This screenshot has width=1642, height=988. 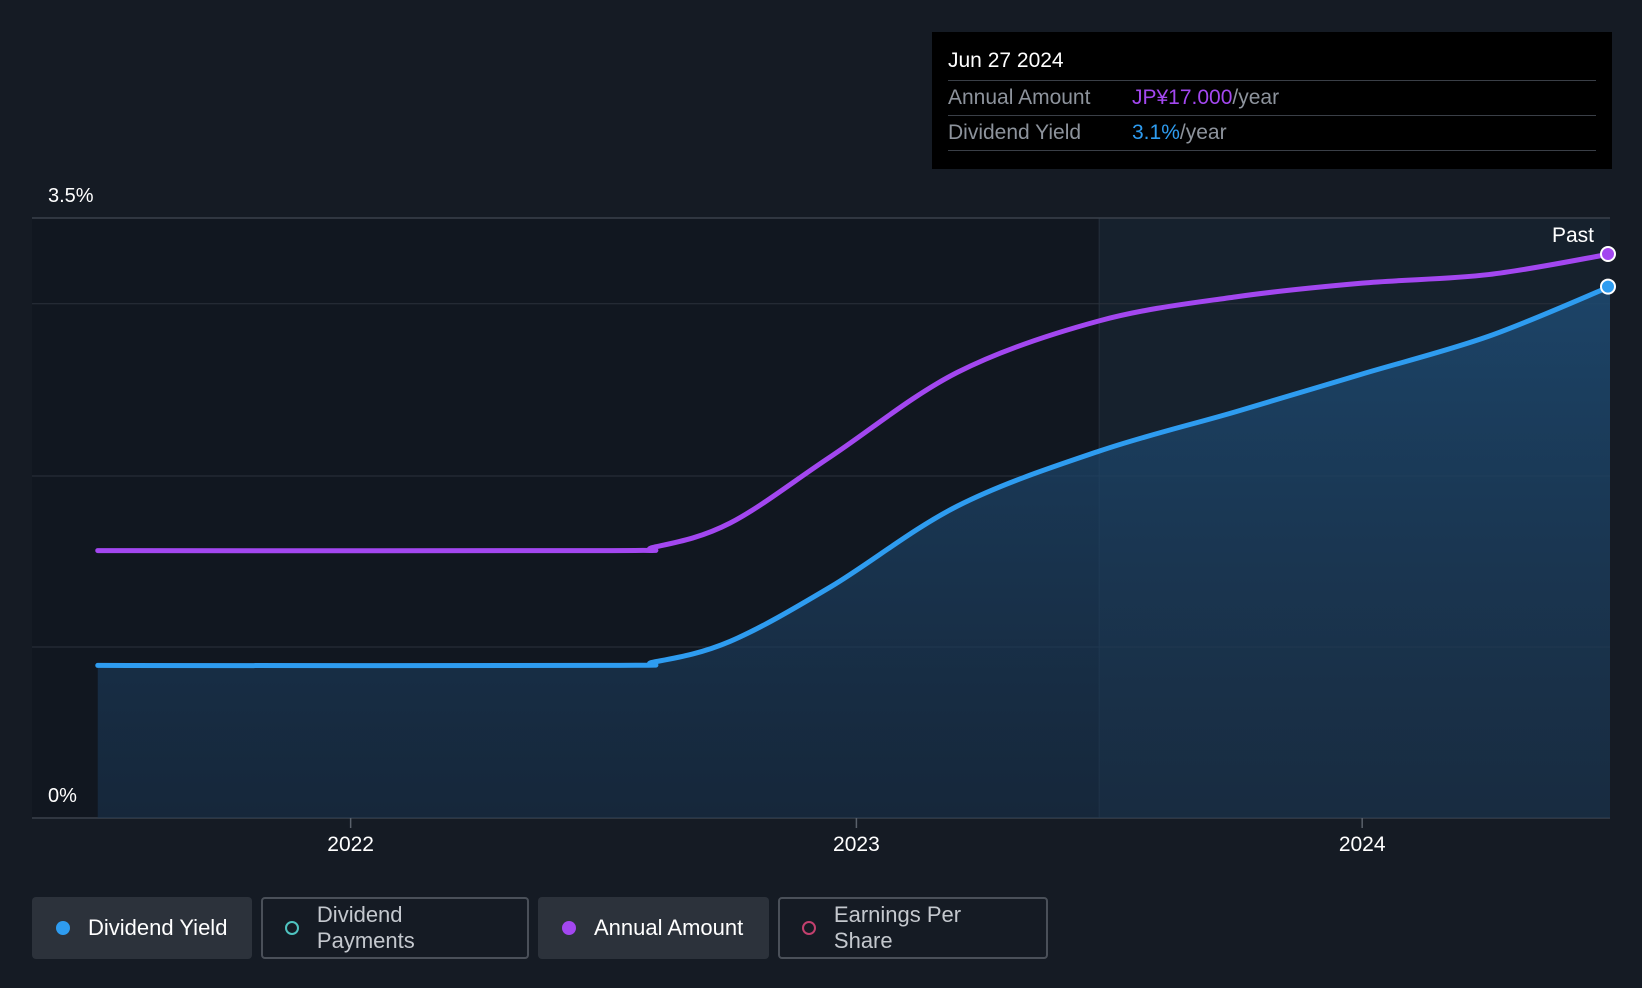 I want to click on legend-earnings-per-share-button: Earnings Per Share, so click(x=913, y=928).